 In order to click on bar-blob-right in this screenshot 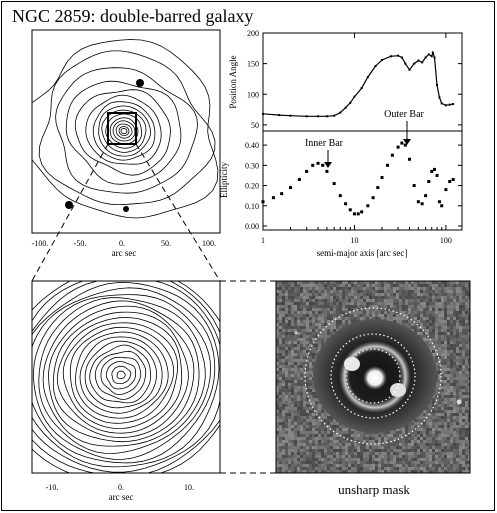, I will do `click(398, 390)`.